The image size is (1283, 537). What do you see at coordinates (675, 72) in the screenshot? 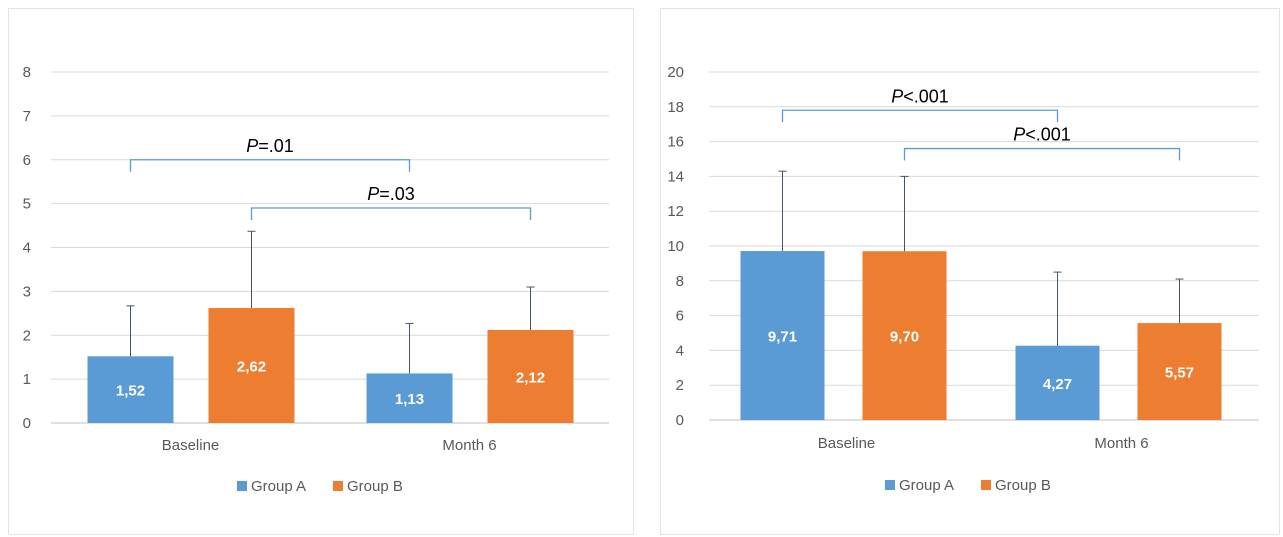
I see `y-tick-label: 20` at bounding box center [675, 72].